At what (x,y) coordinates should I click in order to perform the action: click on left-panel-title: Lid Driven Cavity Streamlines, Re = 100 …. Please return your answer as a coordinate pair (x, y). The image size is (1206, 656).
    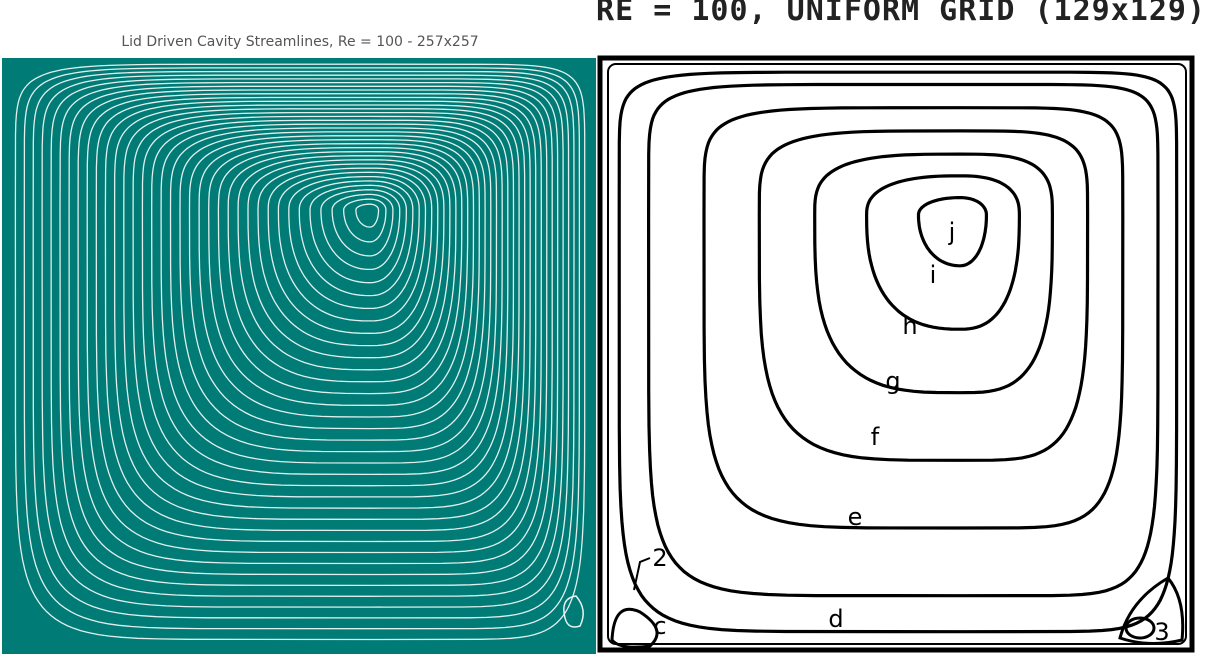
    Looking at the image, I should click on (299, 42).